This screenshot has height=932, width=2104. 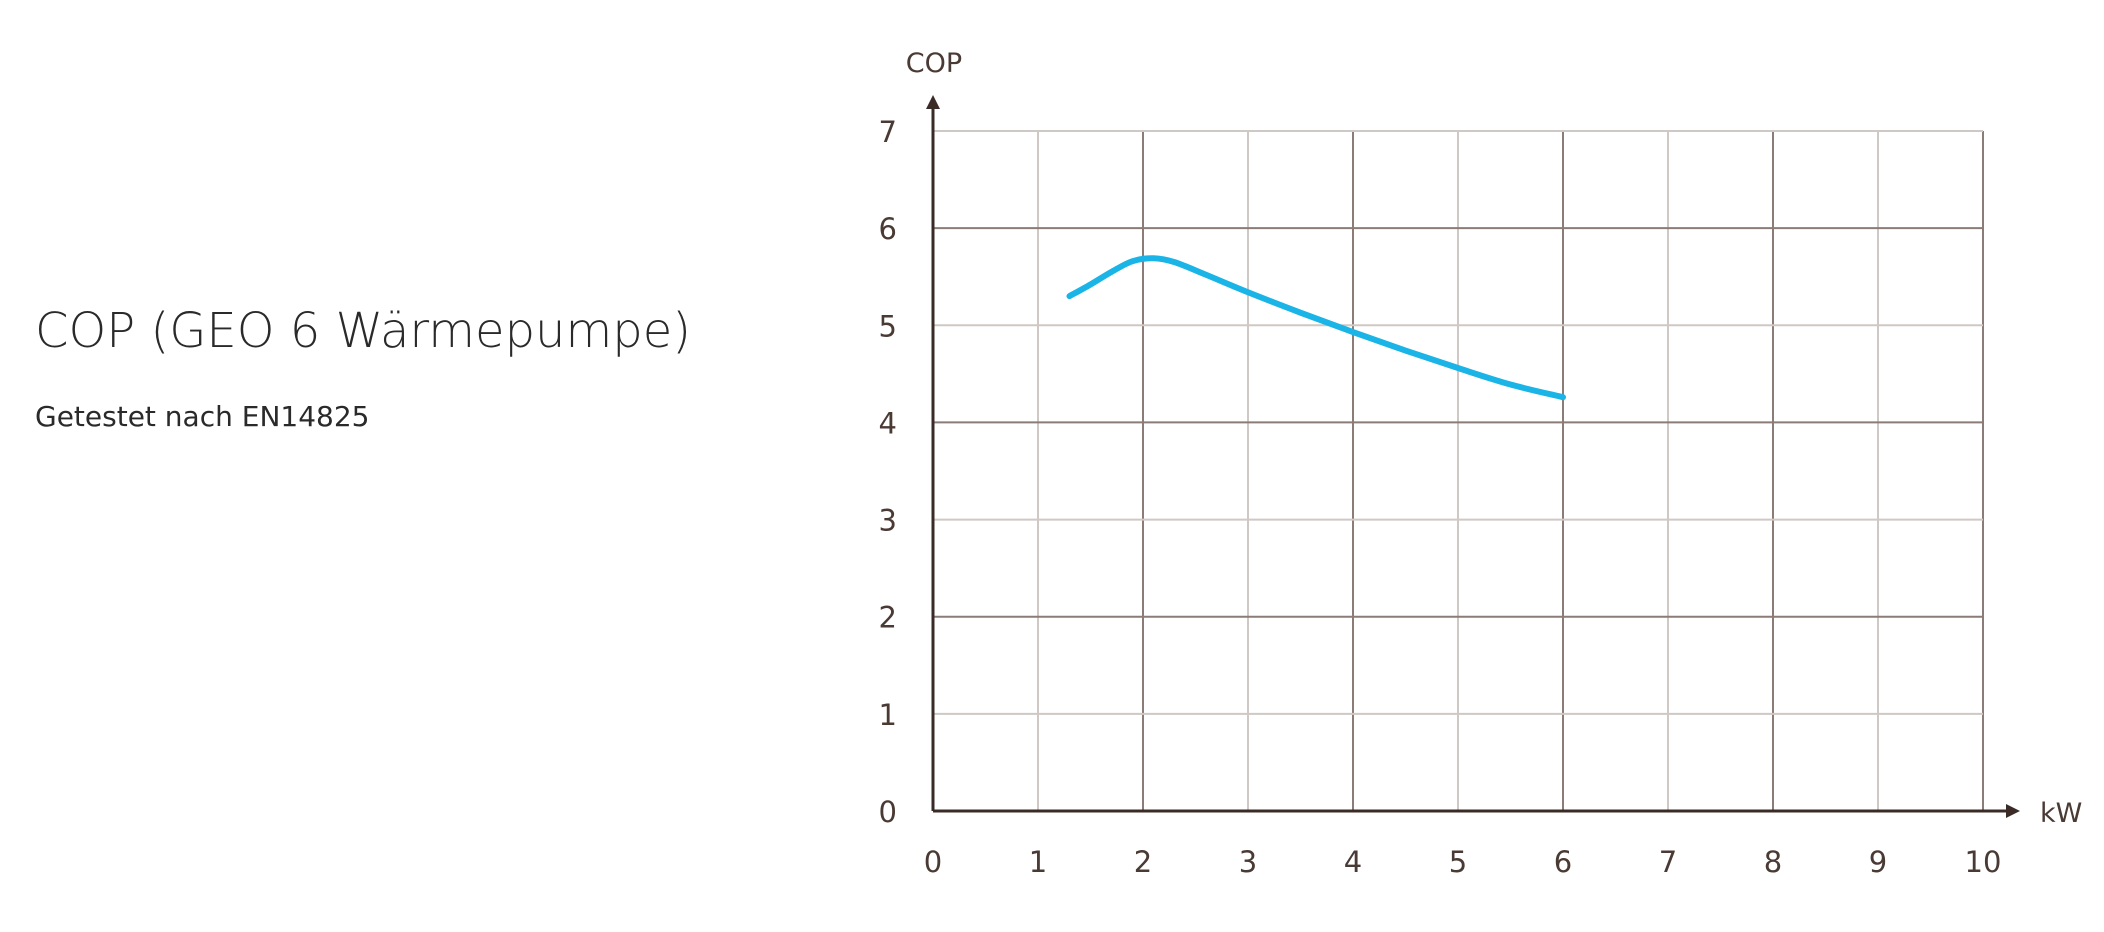 I want to click on x-tick-label: 8, so click(x=1773, y=862).